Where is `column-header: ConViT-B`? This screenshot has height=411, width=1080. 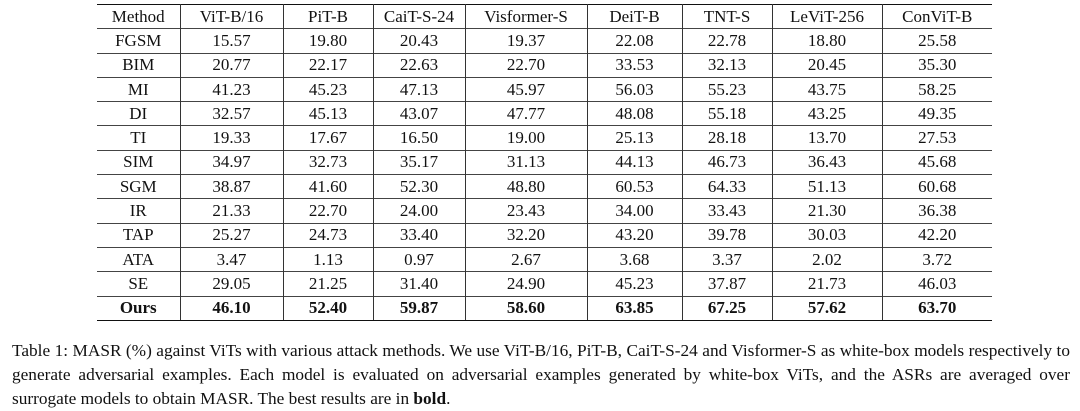
column-header: ConViT-B is located at coordinates (936, 16).